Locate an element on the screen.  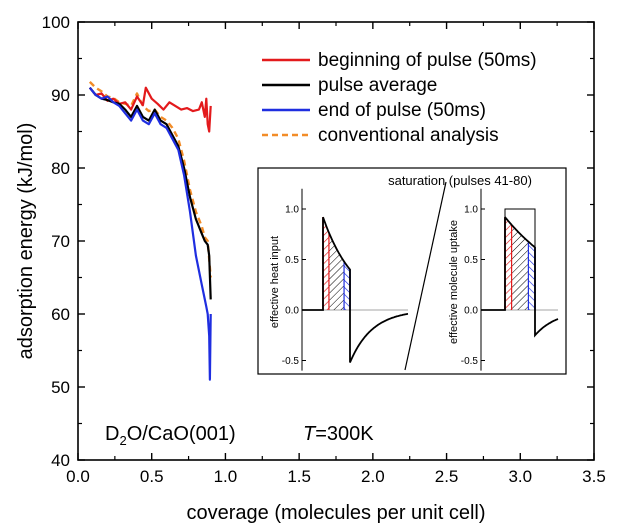
y-tick-label: 90 is located at coordinates (60, 95).